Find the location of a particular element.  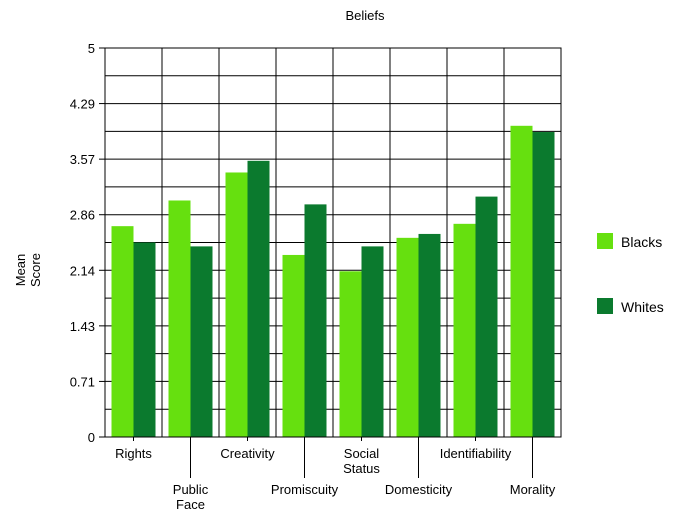

legend: Blacks Whites is located at coordinates (630, 274).